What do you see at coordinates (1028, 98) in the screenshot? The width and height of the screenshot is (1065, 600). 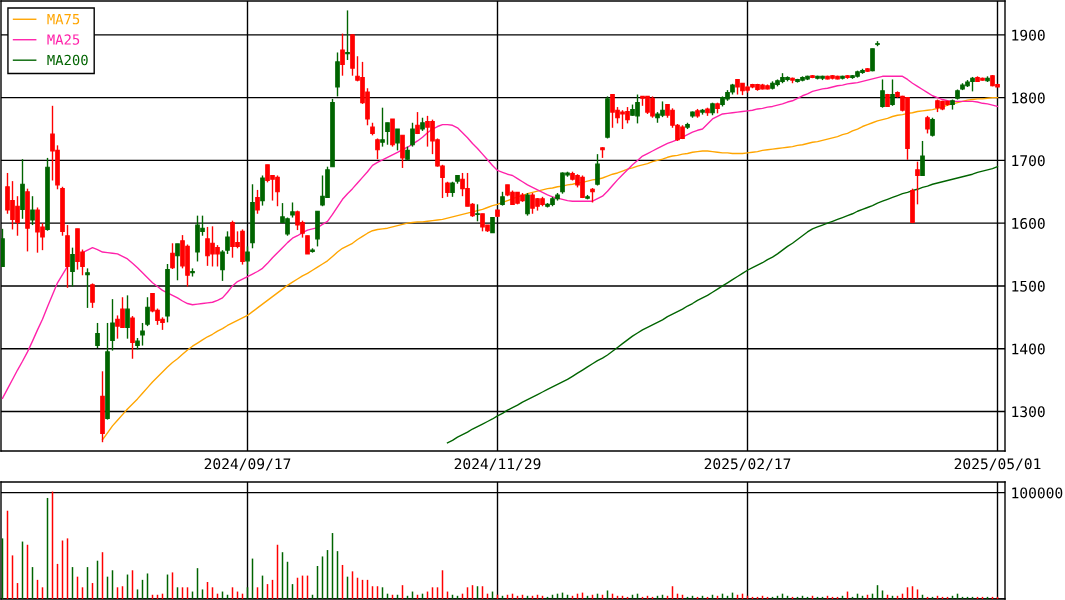 I see `y-tick-label: 1800` at bounding box center [1028, 98].